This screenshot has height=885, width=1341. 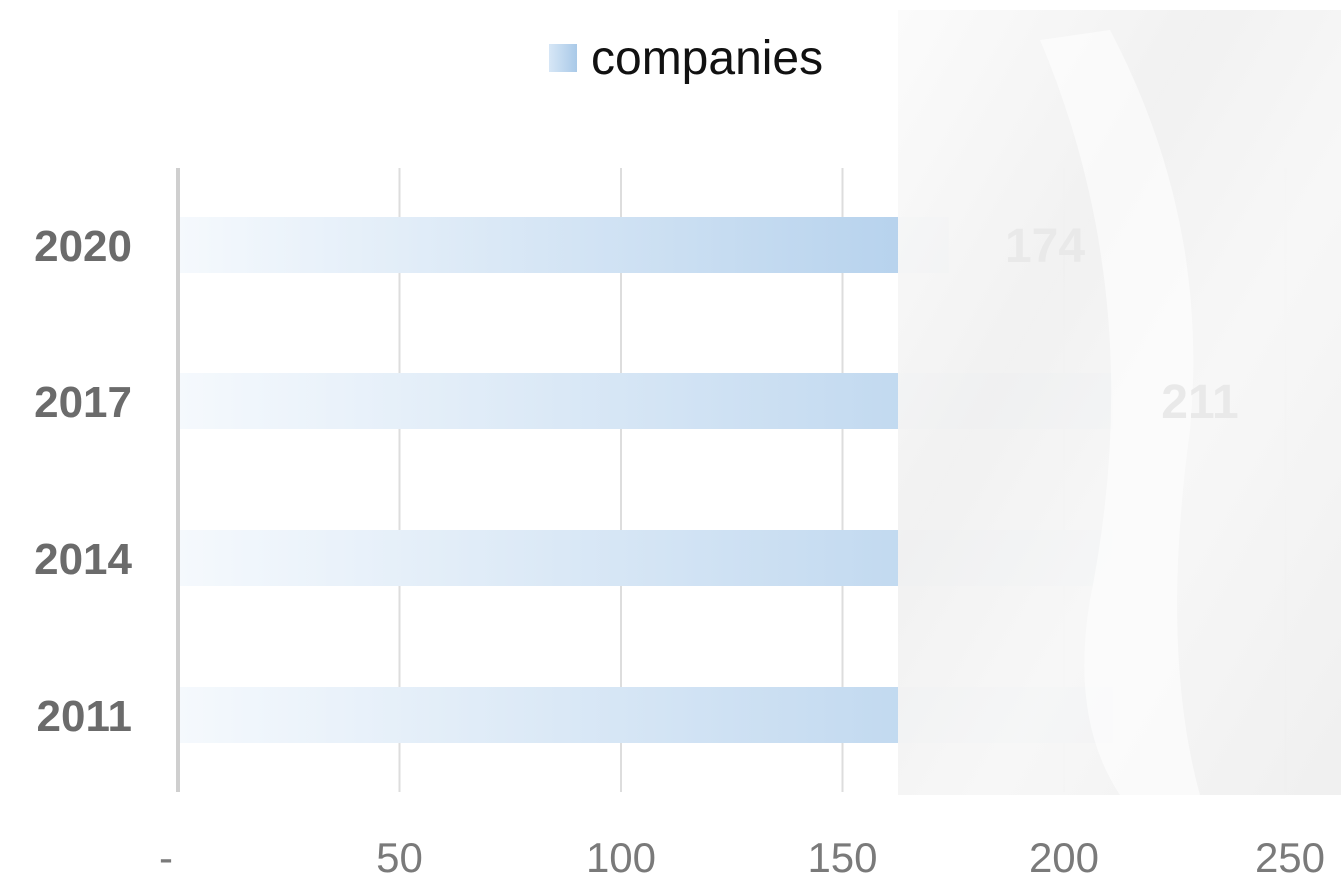 What do you see at coordinates (1122, 324) in the screenshot?
I see `data-labels: 174 211` at bounding box center [1122, 324].